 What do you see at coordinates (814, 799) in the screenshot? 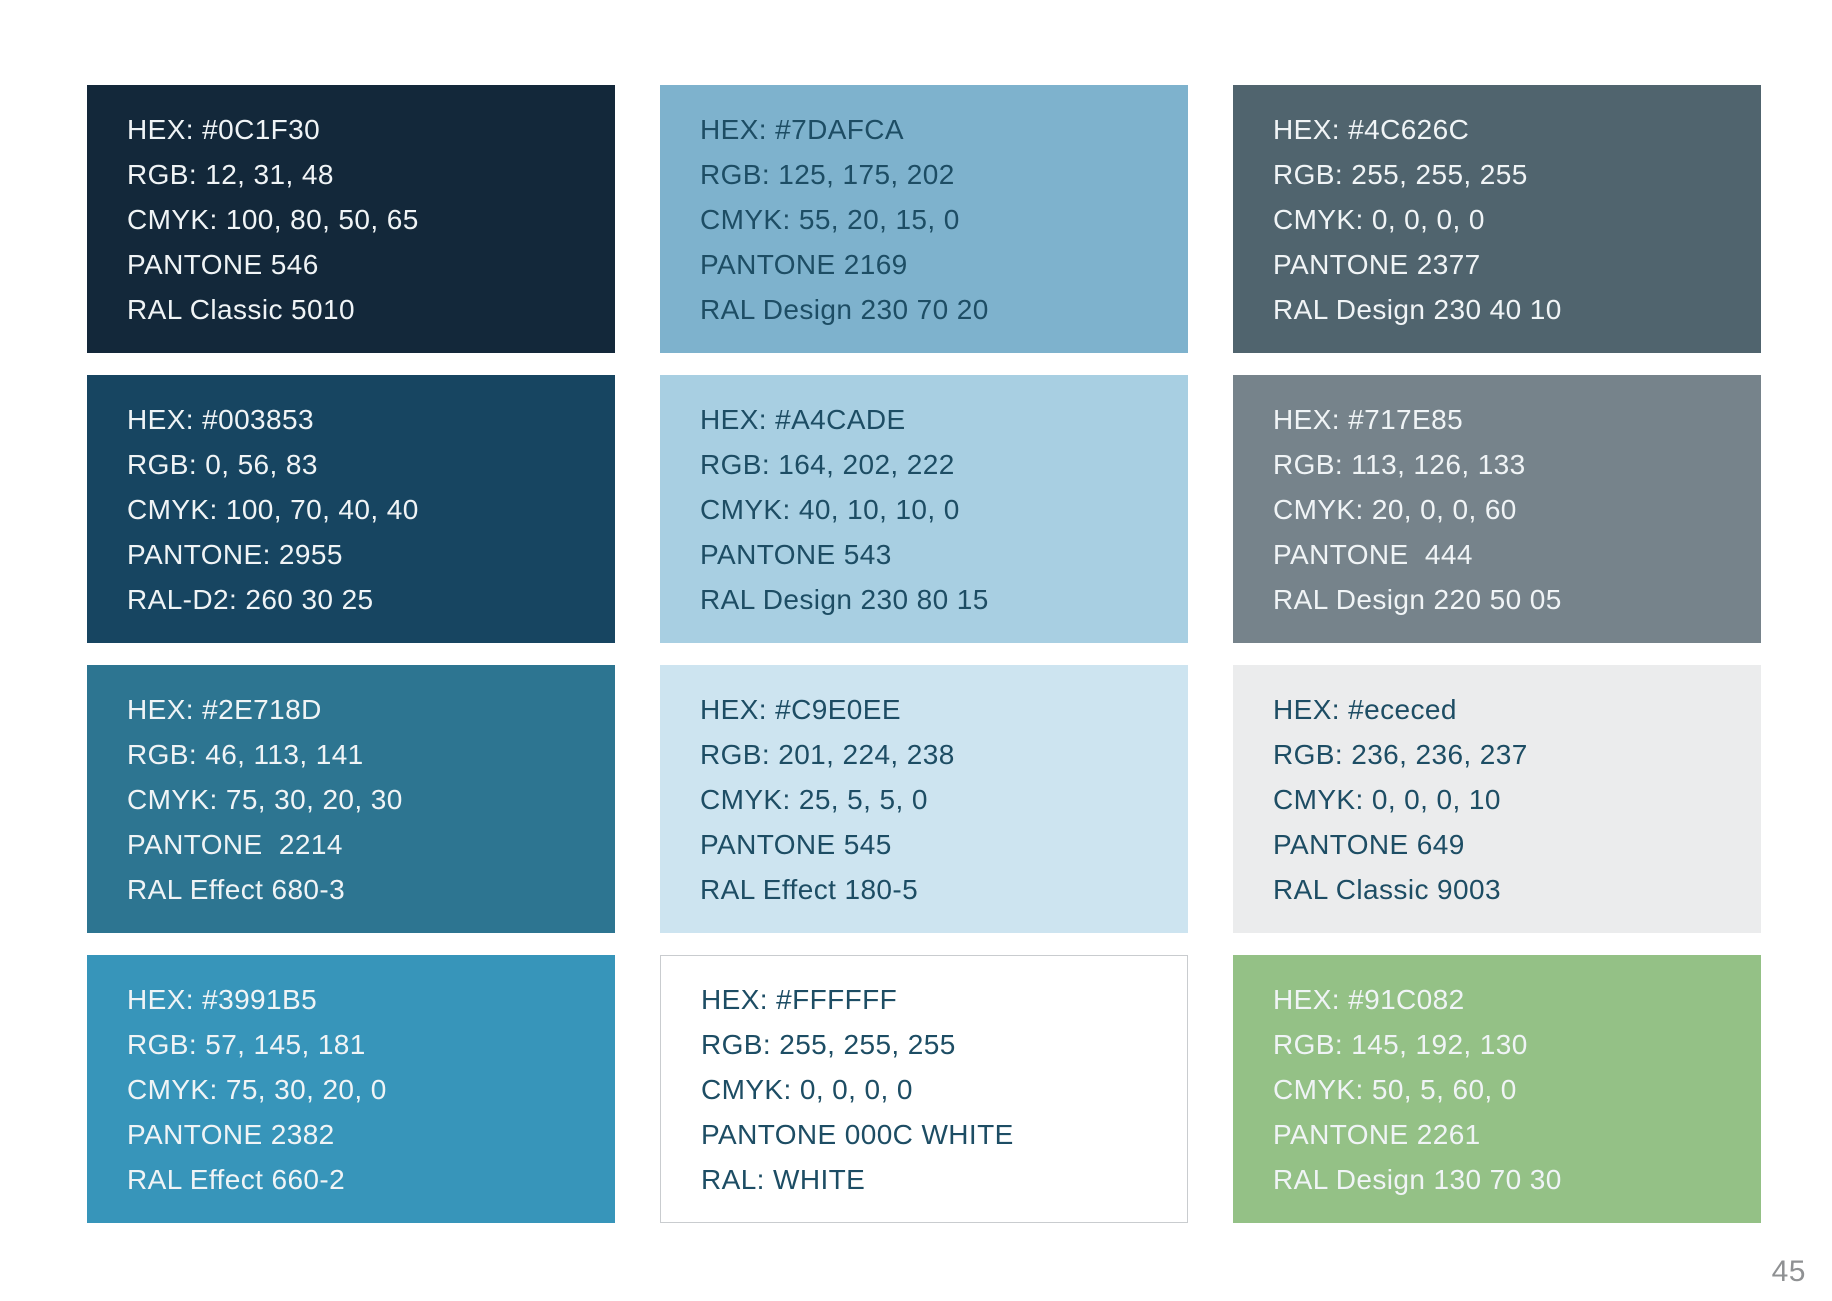
I see `cmyk-line: CMYK: 25, 5, 5, 0` at bounding box center [814, 799].